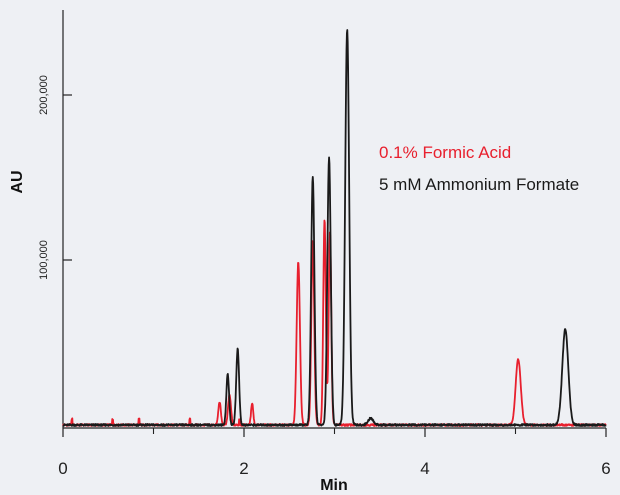 This screenshot has height=495, width=620. Describe the element at coordinates (334, 485) in the screenshot. I see `x-axis-label: Min` at that location.